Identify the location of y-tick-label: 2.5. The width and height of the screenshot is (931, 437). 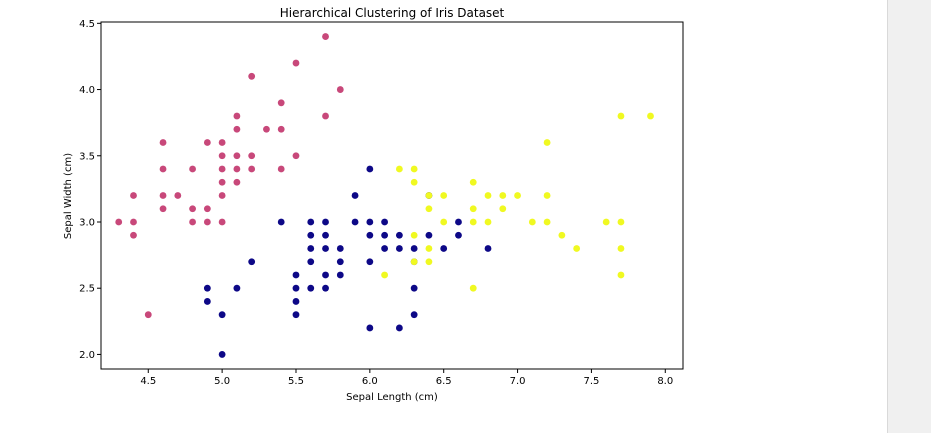
(87, 289).